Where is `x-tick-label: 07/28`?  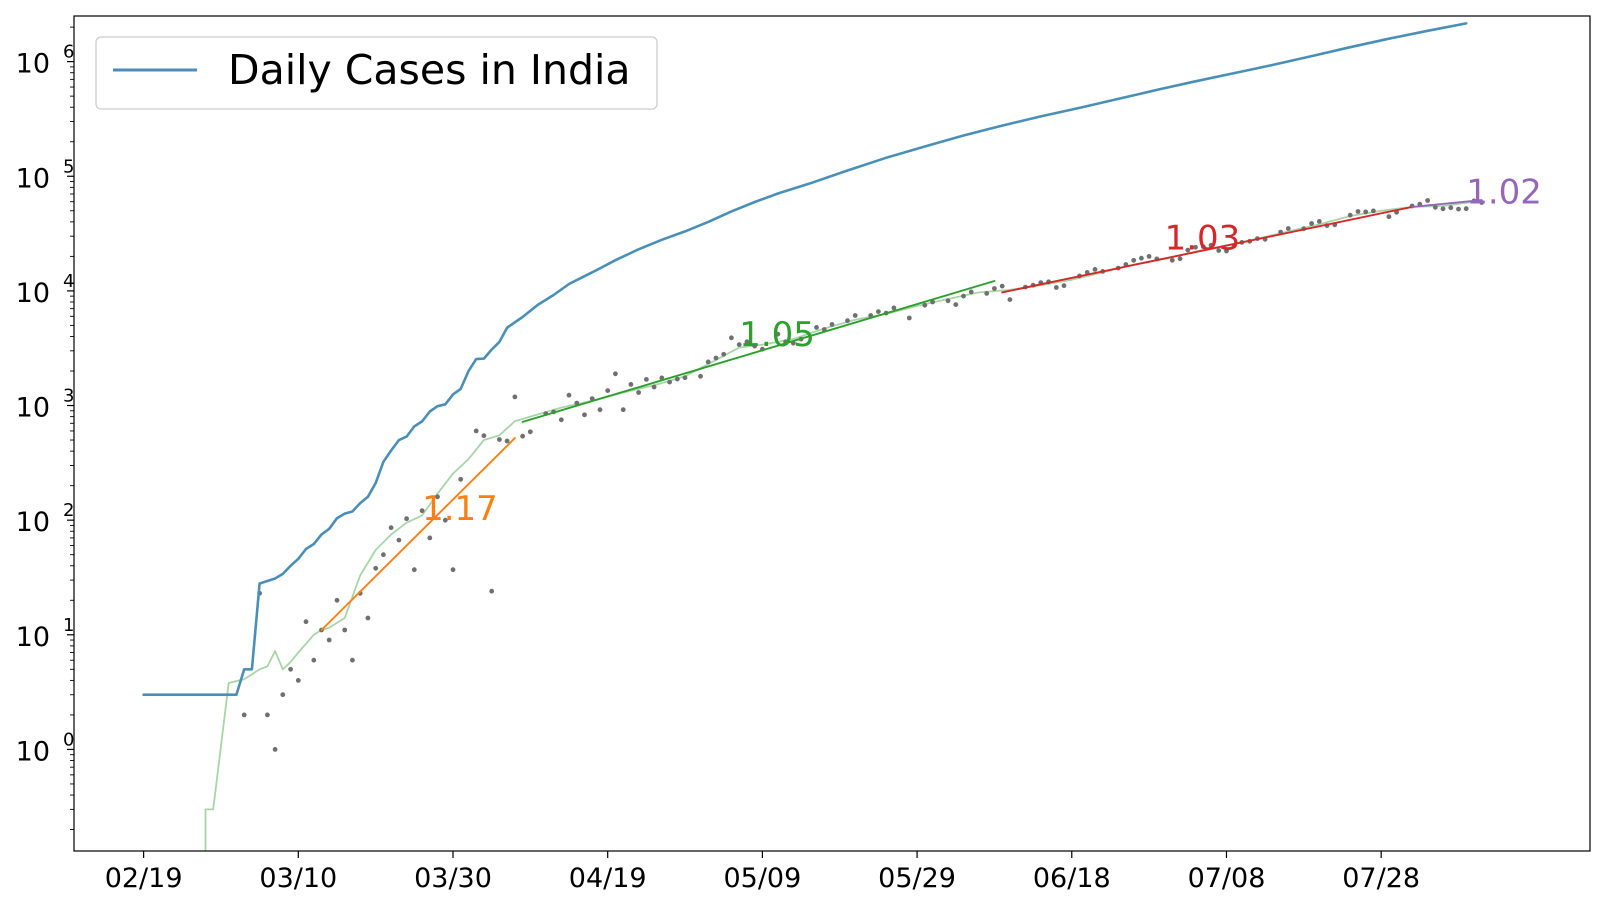
x-tick-label: 07/28 is located at coordinates (1381, 878).